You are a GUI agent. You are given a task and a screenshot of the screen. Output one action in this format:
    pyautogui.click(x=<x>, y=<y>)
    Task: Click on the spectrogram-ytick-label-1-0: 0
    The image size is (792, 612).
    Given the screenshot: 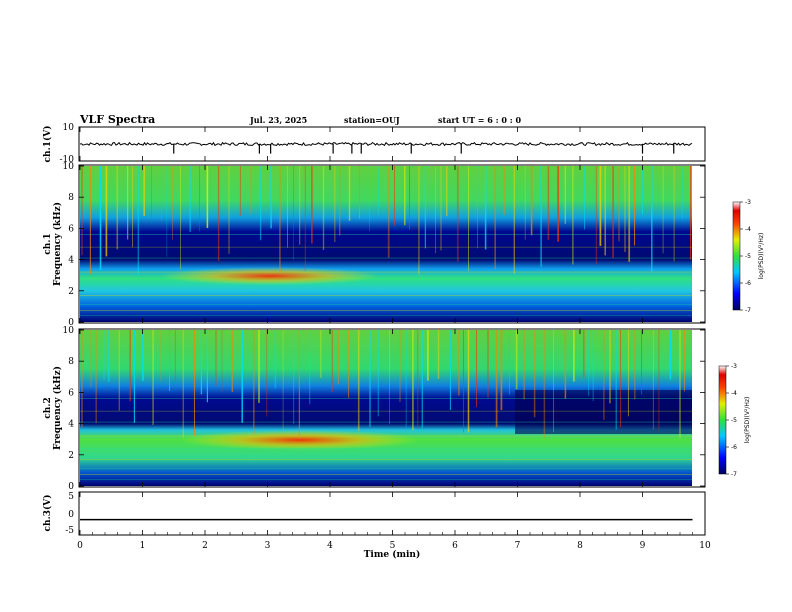 What is the action you would take?
    pyautogui.click(x=71, y=323)
    